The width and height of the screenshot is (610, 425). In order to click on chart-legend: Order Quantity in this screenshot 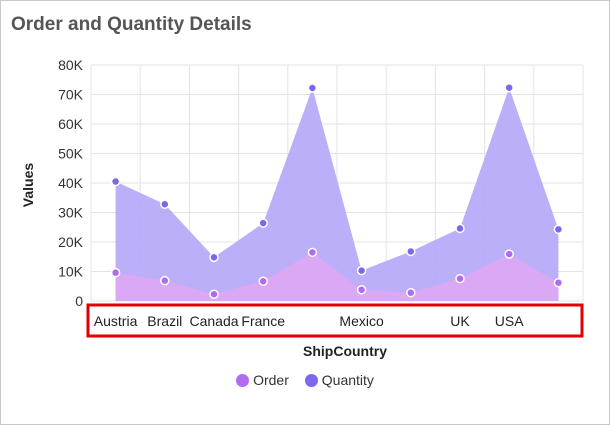, I will do `click(305, 381)`.